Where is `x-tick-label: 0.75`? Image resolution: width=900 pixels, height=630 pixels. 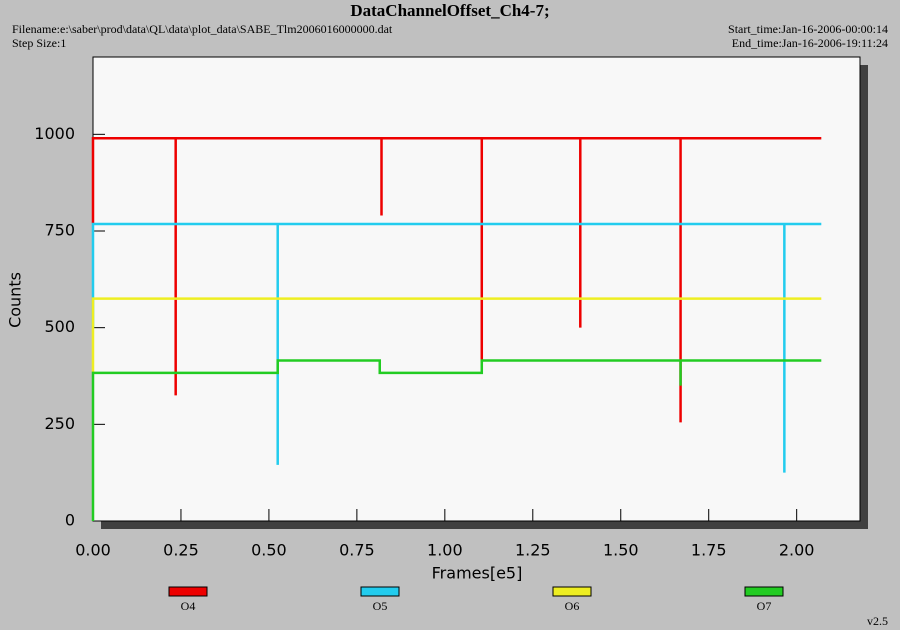
x-tick-label: 0.75 is located at coordinates (357, 550).